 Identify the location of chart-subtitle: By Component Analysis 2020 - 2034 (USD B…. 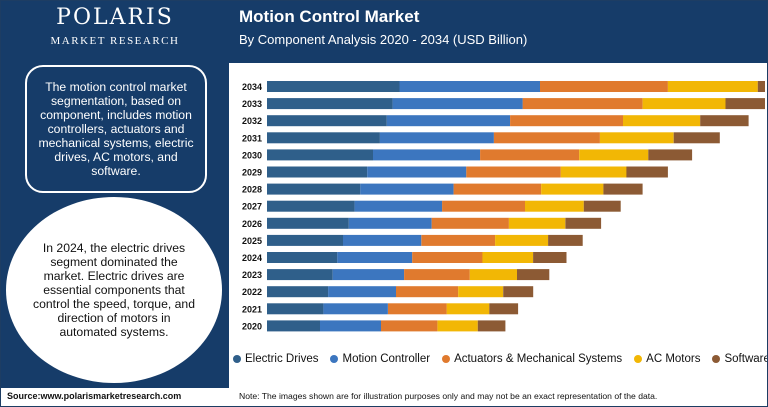
(383, 39).